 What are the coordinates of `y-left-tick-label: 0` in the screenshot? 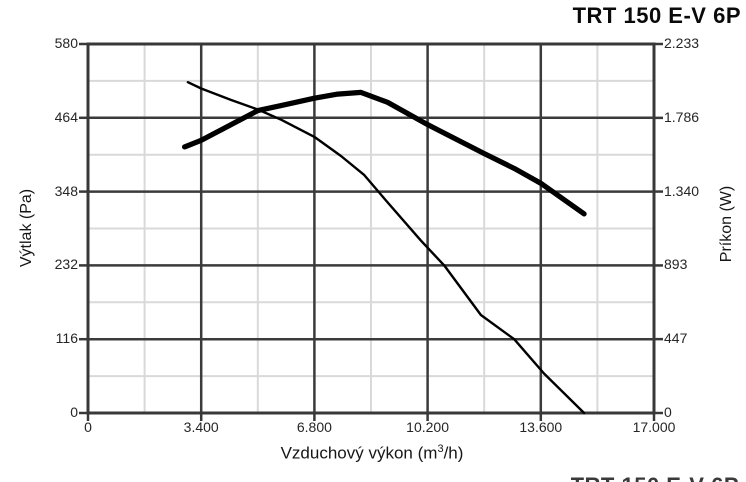 It's located at (74, 412).